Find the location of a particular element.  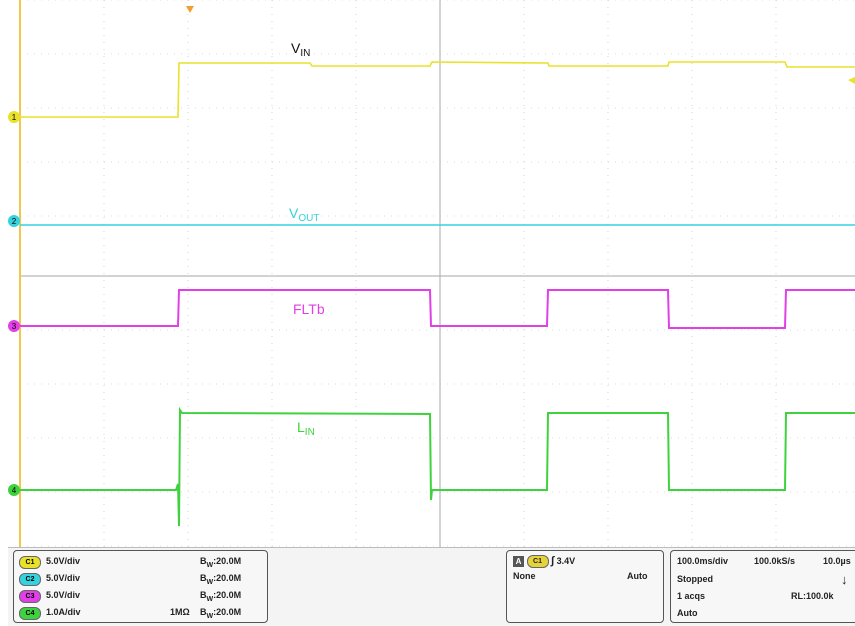

acquisition-count: 1 acqs is located at coordinates (691, 596).